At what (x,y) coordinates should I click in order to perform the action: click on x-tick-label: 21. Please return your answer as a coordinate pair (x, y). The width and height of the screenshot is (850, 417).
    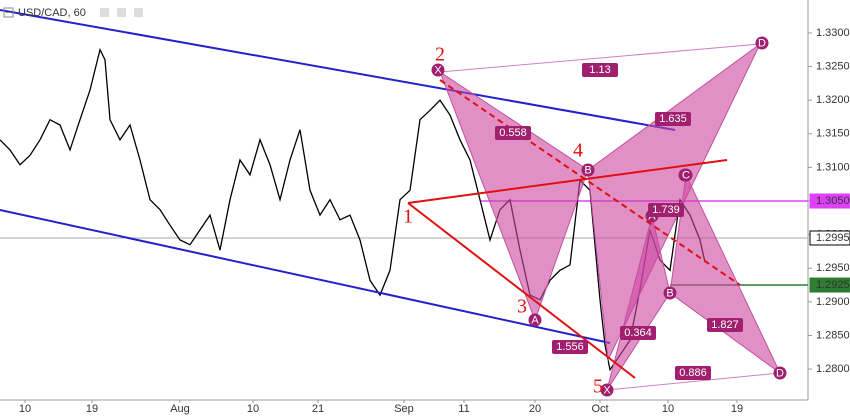
    Looking at the image, I should click on (318, 409).